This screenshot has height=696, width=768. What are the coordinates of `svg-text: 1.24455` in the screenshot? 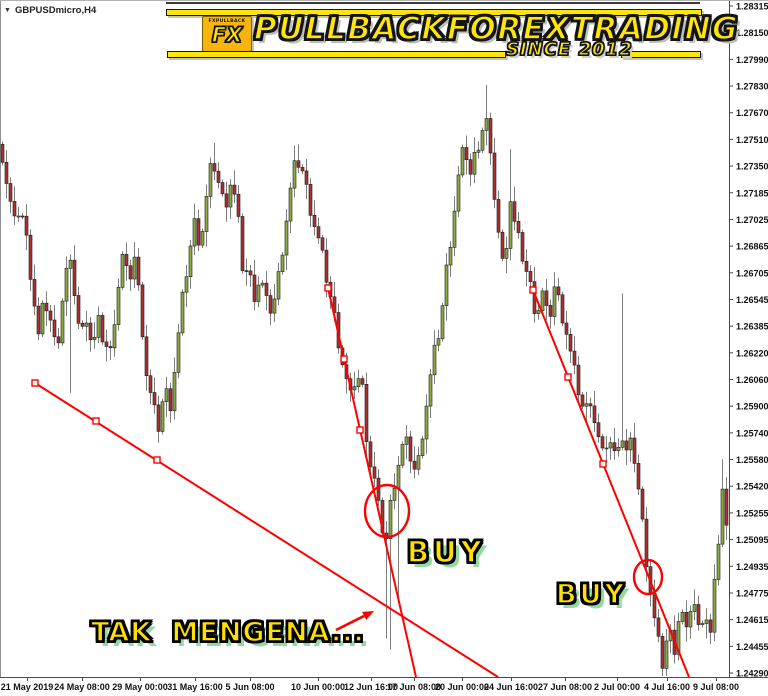 It's located at (752, 647).